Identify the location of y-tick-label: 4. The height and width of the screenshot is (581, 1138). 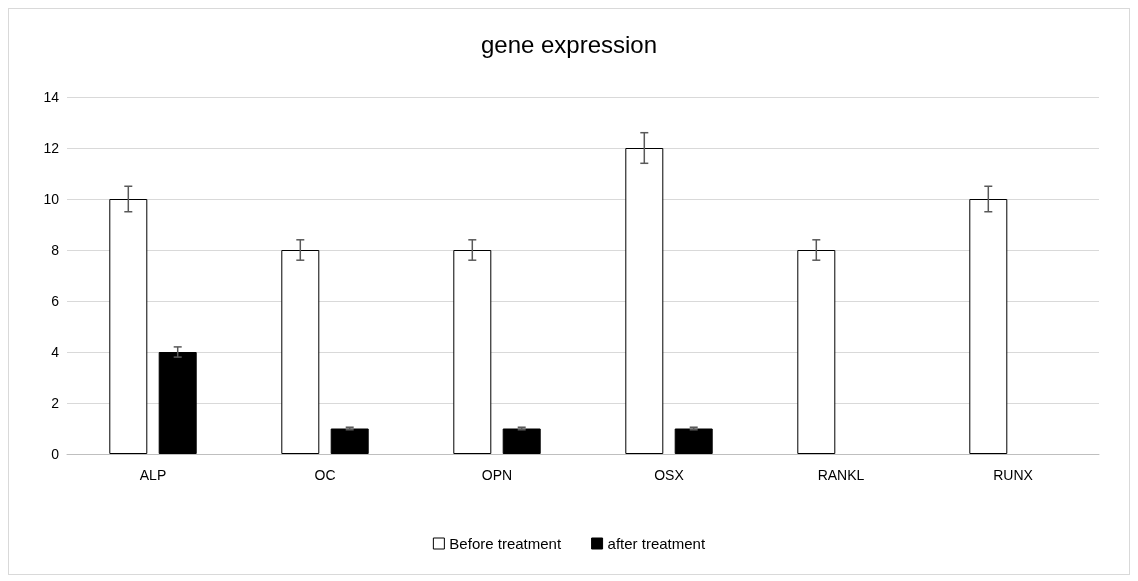
(55, 352).